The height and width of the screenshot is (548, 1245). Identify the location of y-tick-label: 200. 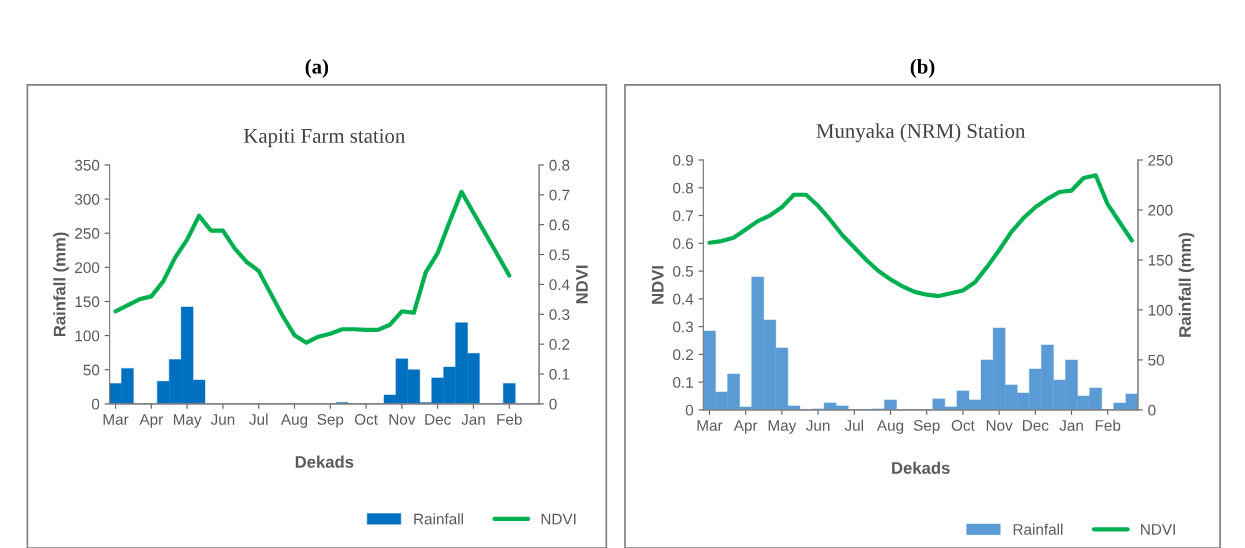
(87, 268).